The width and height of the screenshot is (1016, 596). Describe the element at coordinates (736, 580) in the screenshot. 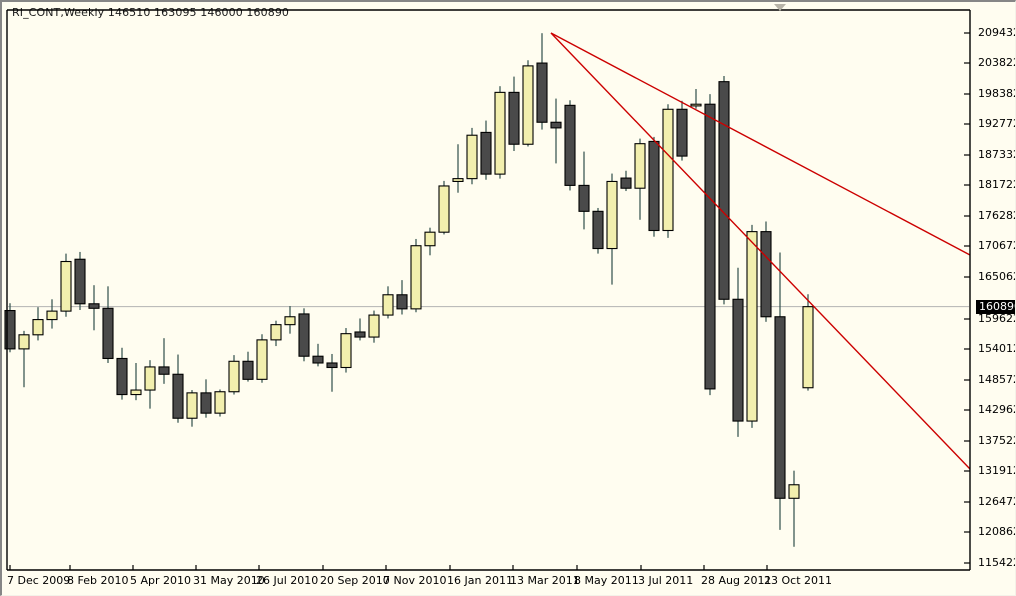

I see `x-axis-tick-label: 28 Aug 2011` at that location.